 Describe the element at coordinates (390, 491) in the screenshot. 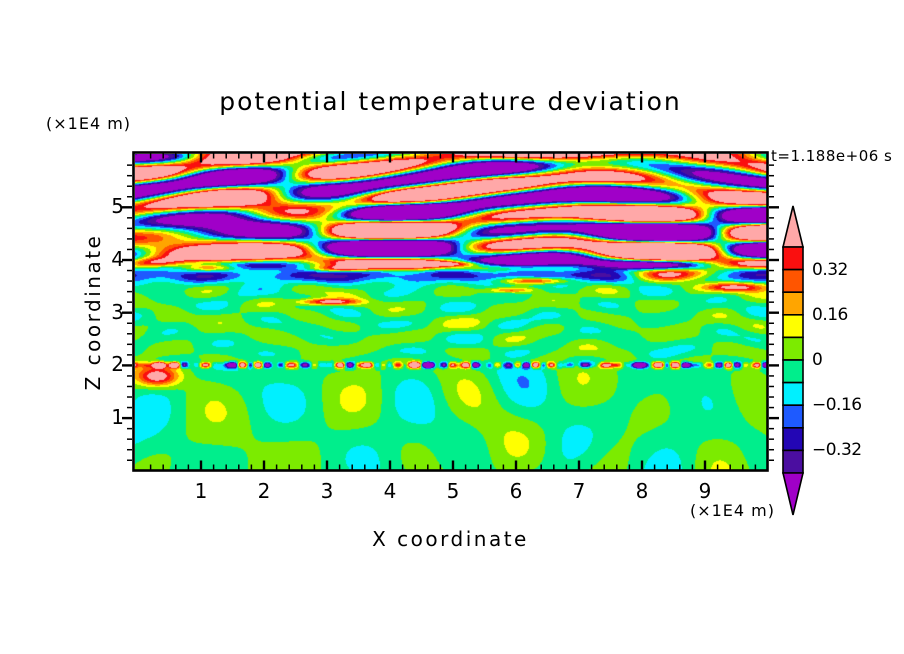

I see `x-tick-label: 4` at that location.